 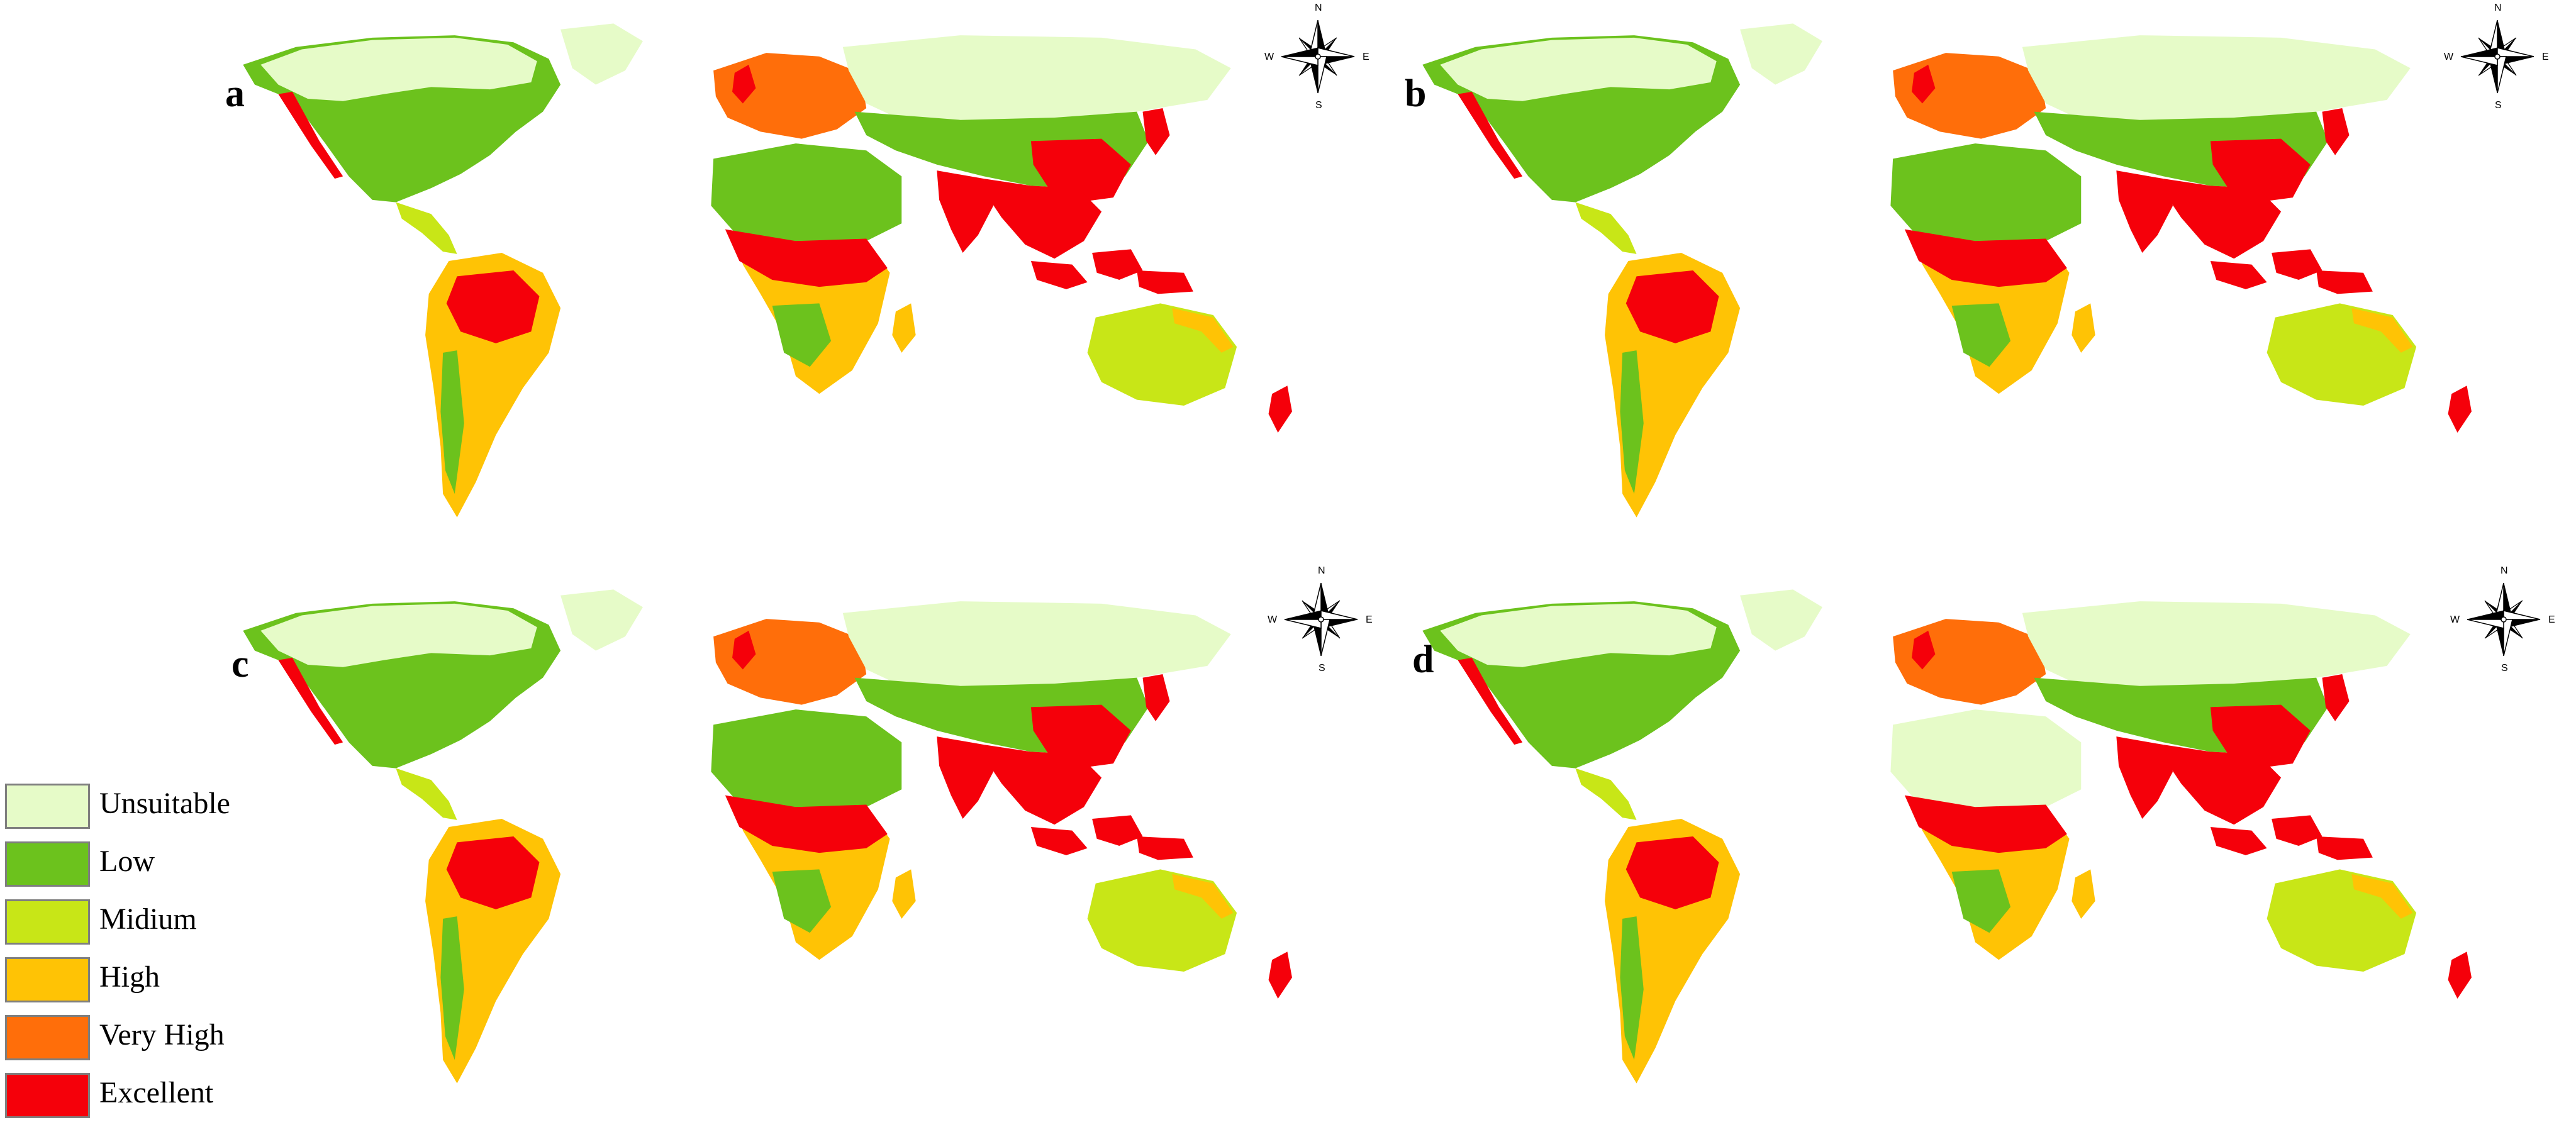 What do you see at coordinates (1423, 659) in the screenshot?
I see `panel-label: d` at bounding box center [1423, 659].